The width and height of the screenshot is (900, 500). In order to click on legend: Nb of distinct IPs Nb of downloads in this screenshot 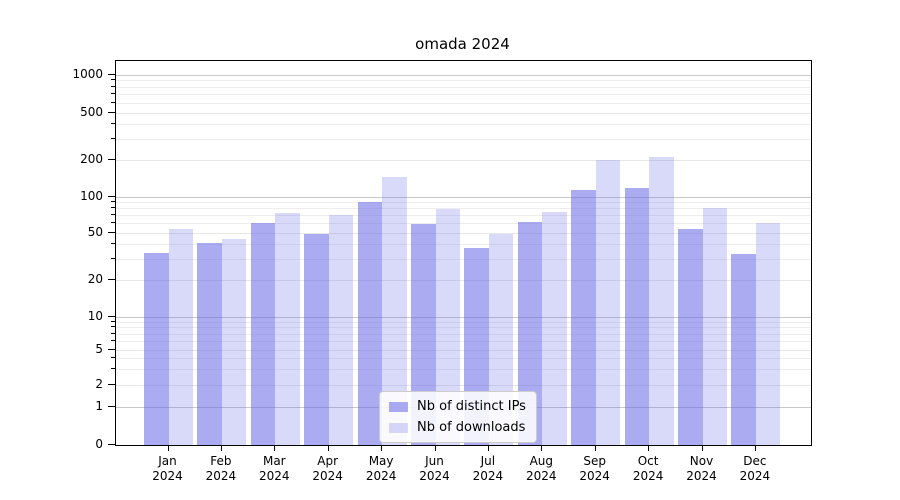, I will do `click(458, 417)`.